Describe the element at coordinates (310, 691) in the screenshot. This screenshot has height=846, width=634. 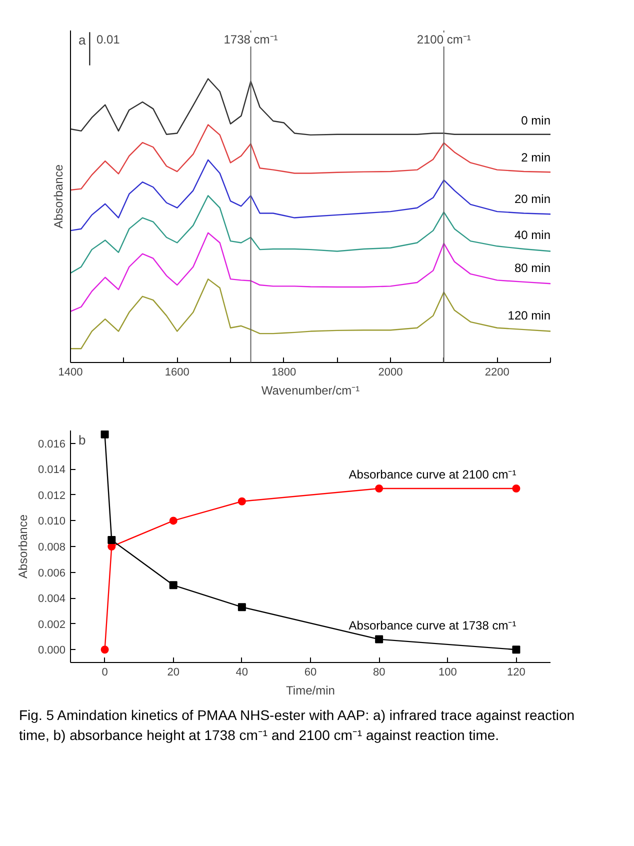
I see `x-axis-title: Time/min` at that location.